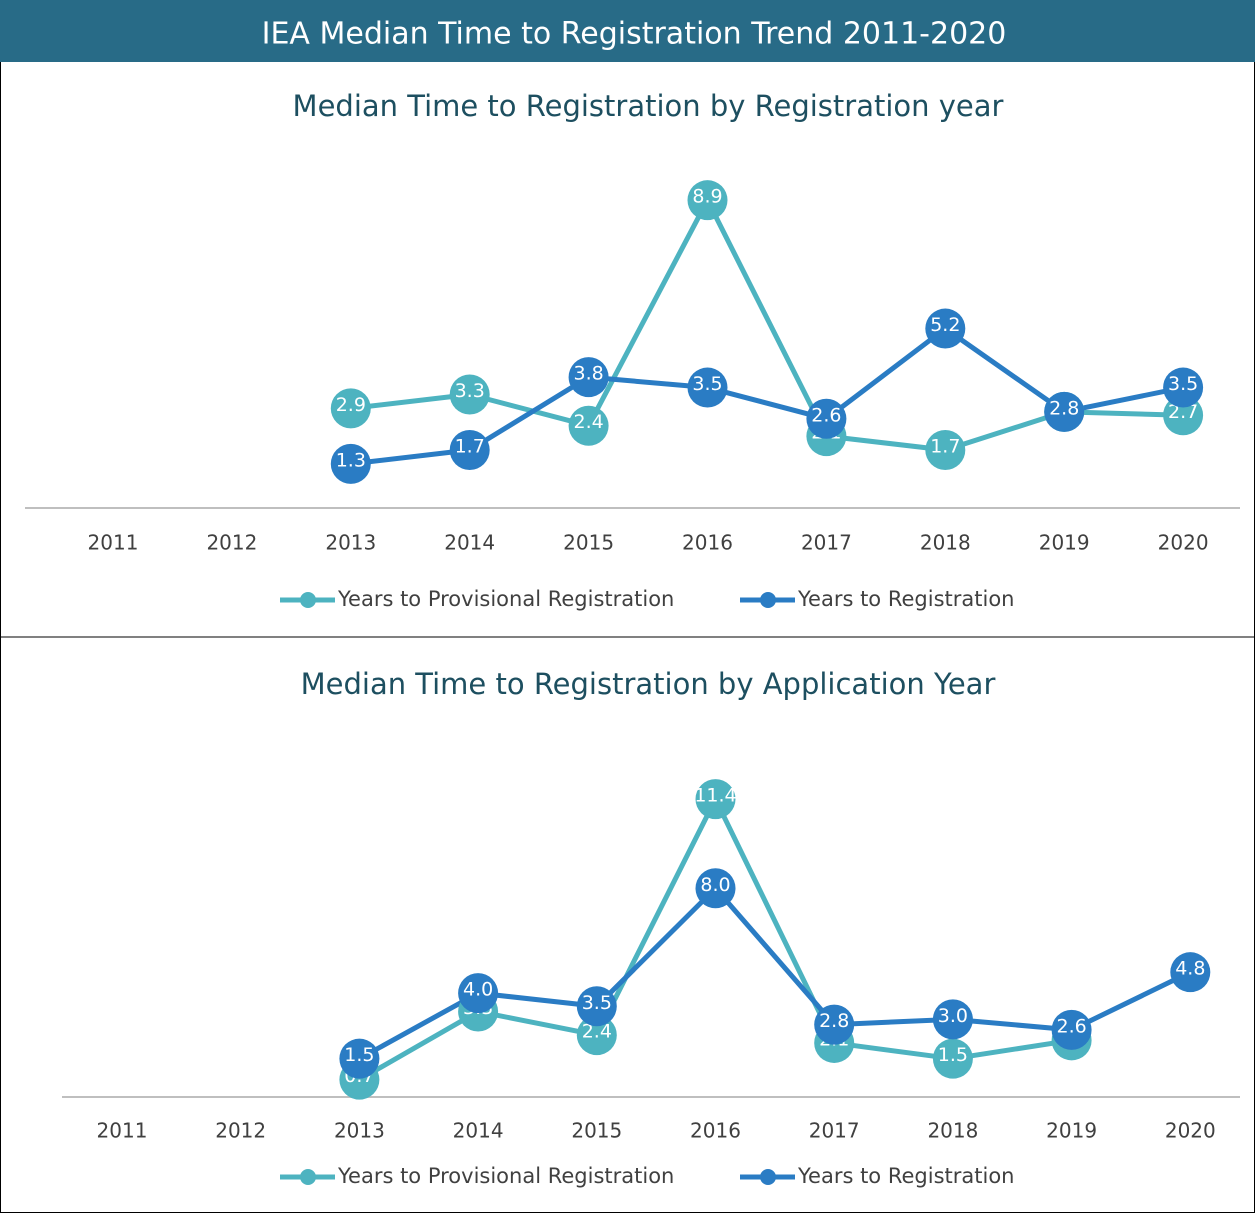  What do you see at coordinates (351, 460) in the screenshot?
I see `data-label: 1.3` at bounding box center [351, 460].